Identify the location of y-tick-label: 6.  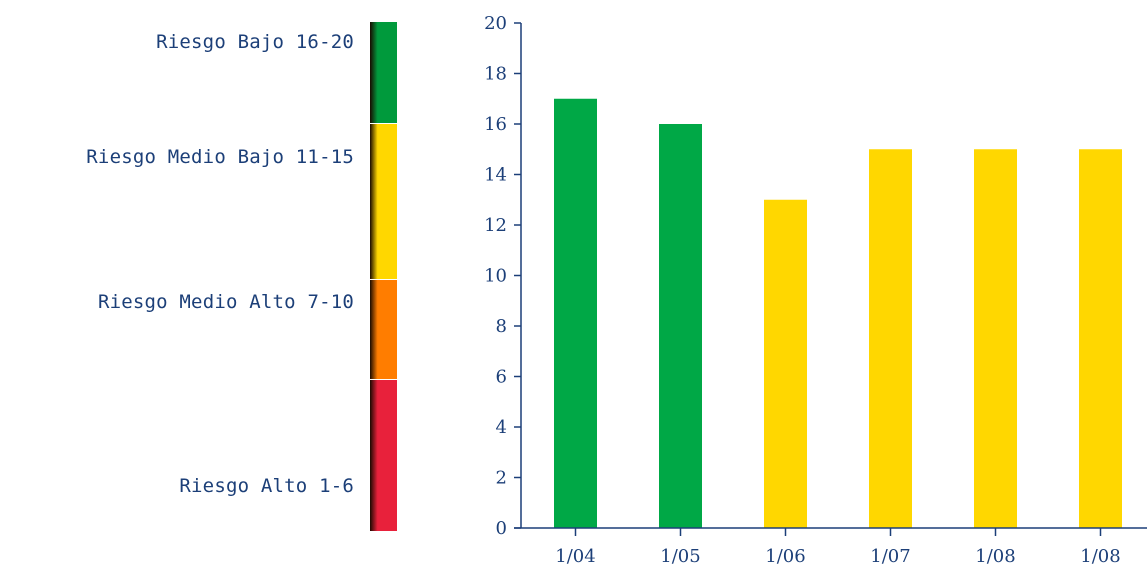
(501, 377).